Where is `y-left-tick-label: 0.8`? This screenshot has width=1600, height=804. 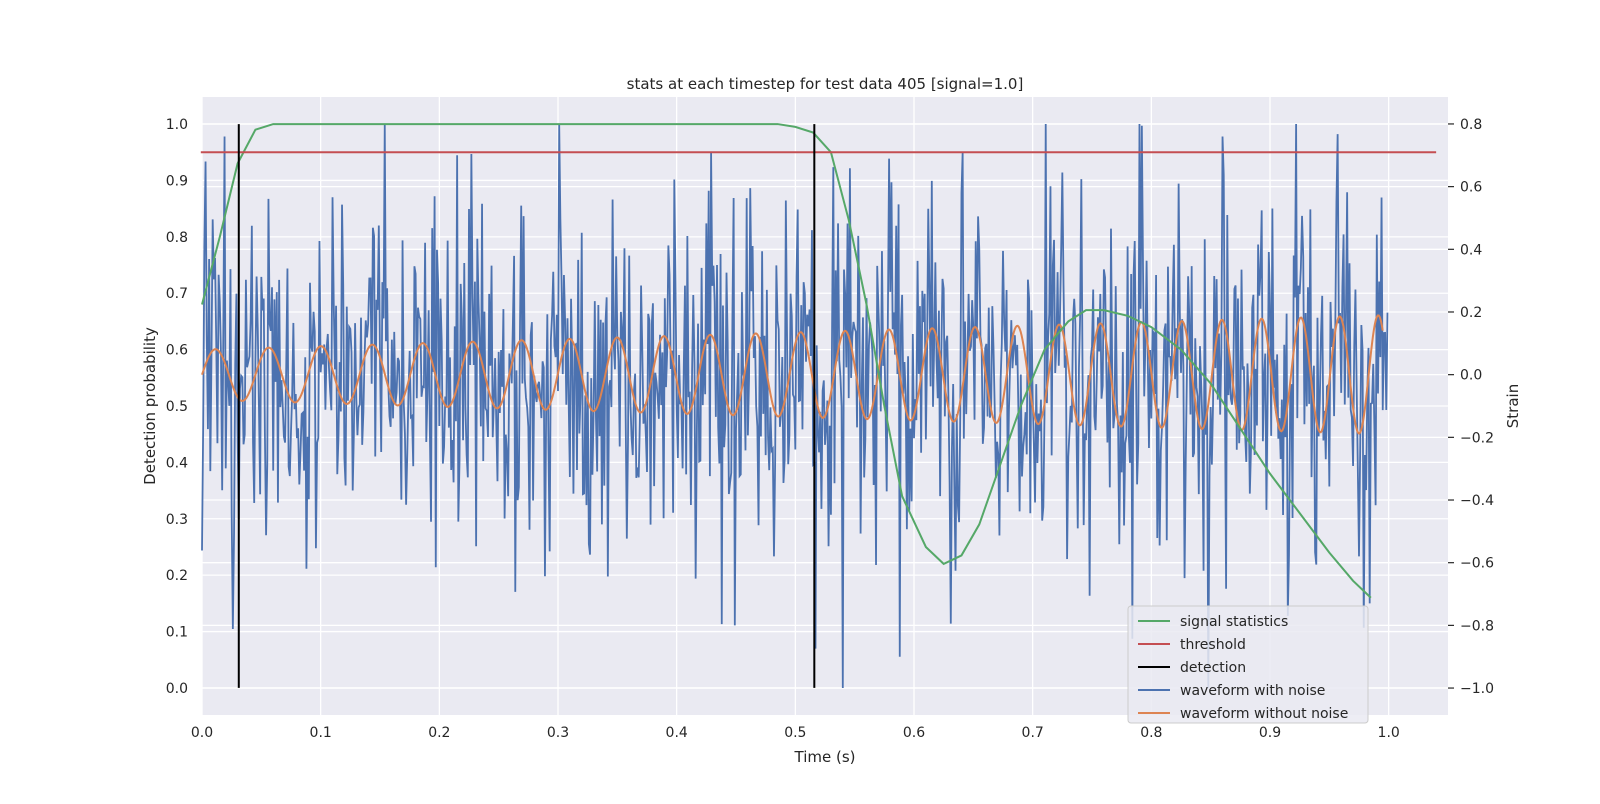 y-left-tick-label: 0.8 is located at coordinates (177, 238).